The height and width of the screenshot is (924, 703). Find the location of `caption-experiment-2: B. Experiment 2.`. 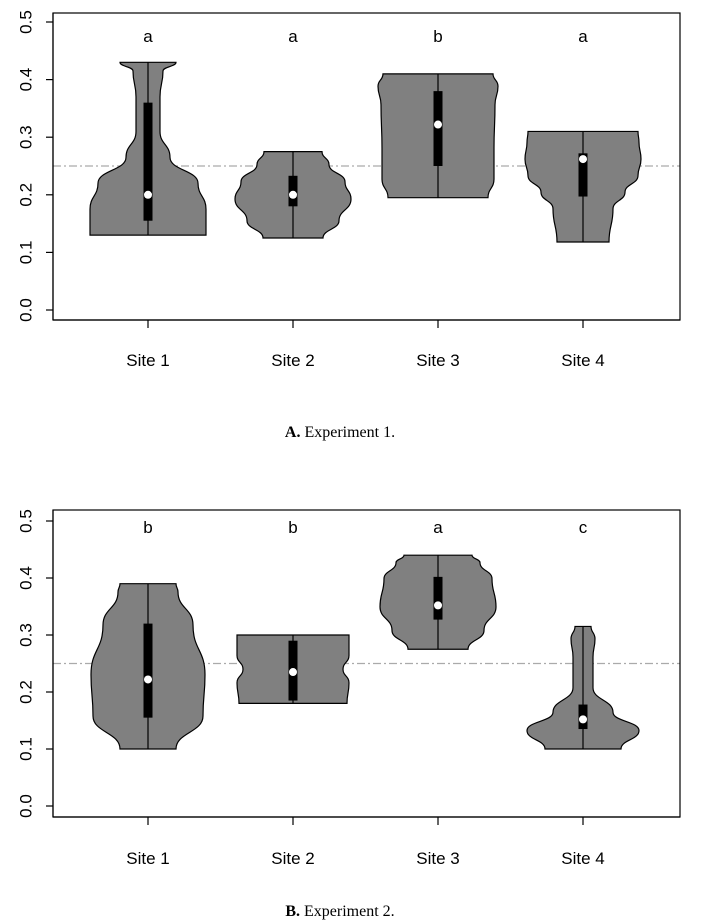

caption-experiment-2: B. Experiment 2. is located at coordinates (339, 911).